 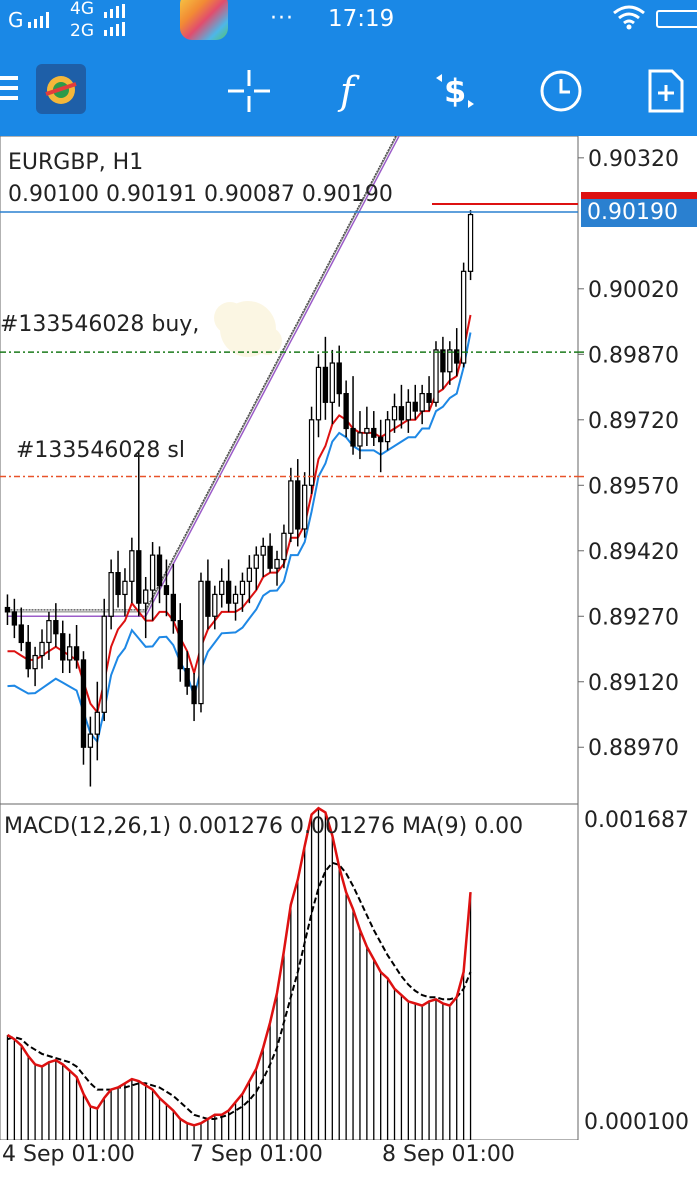 What do you see at coordinates (16, 20) in the screenshot?
I see `network-indicator: G` at bounding box center [16, 20].